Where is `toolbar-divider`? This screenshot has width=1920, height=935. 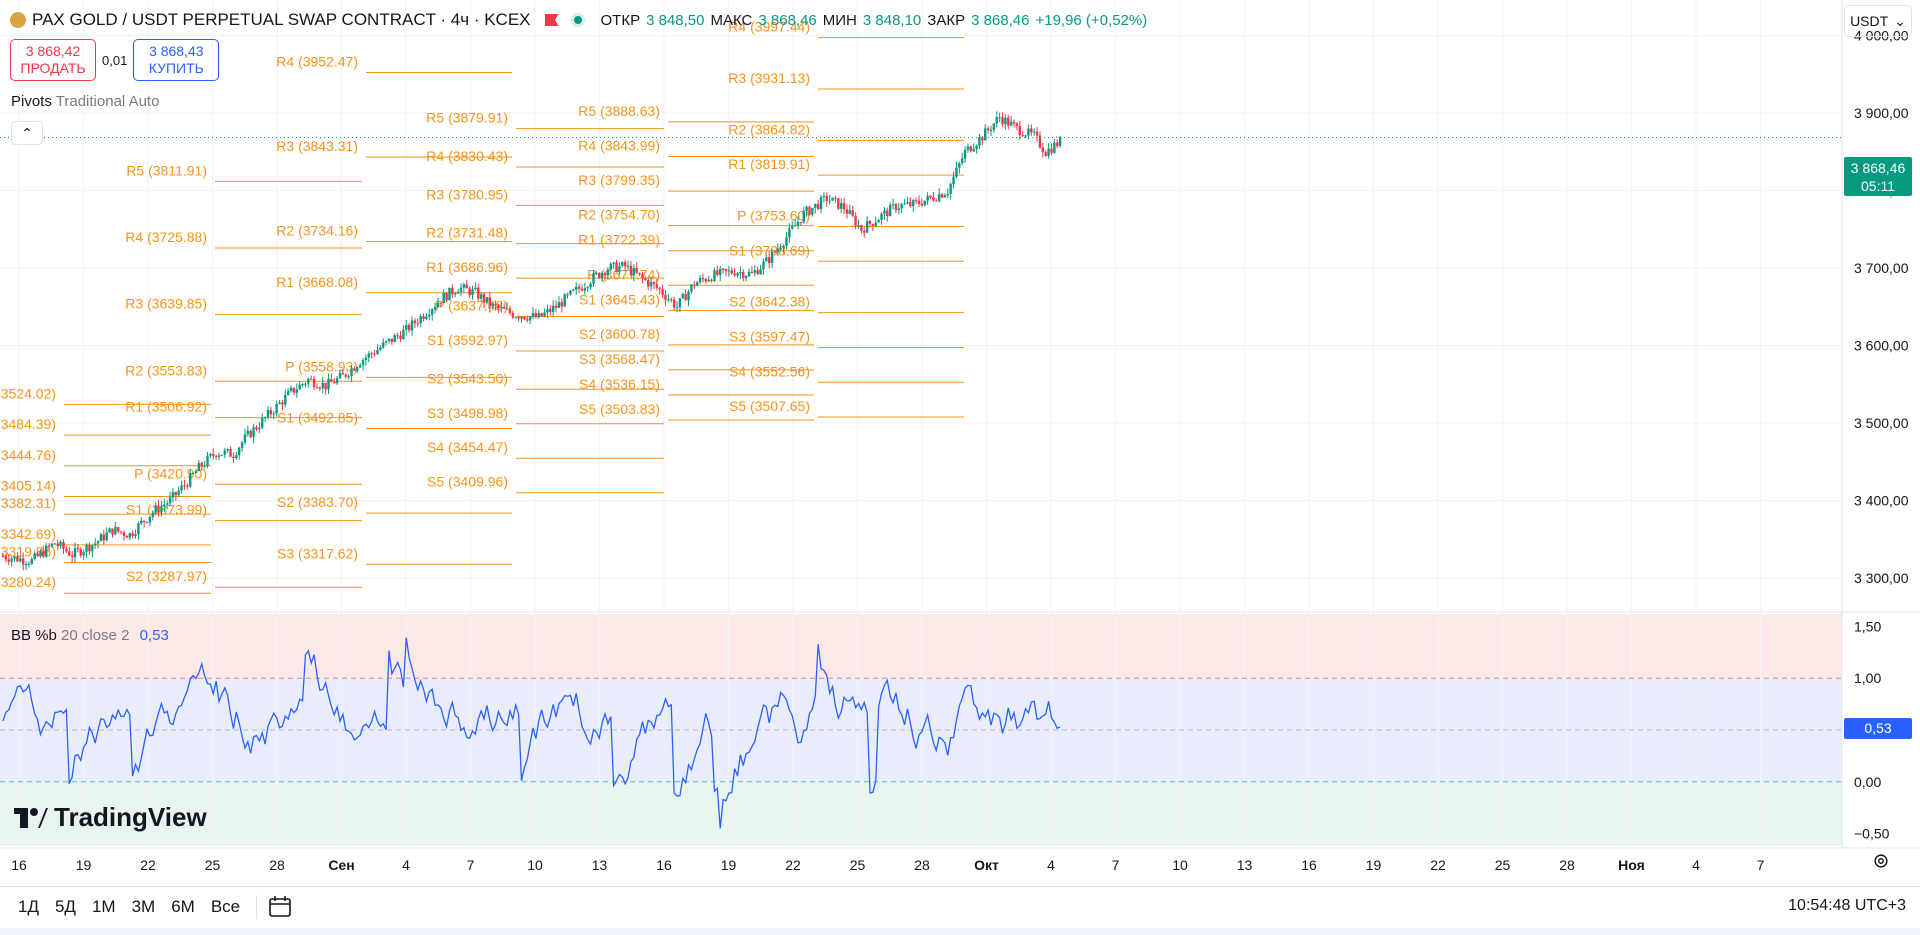
toolbar-divider is located at coordinates (257, 907).